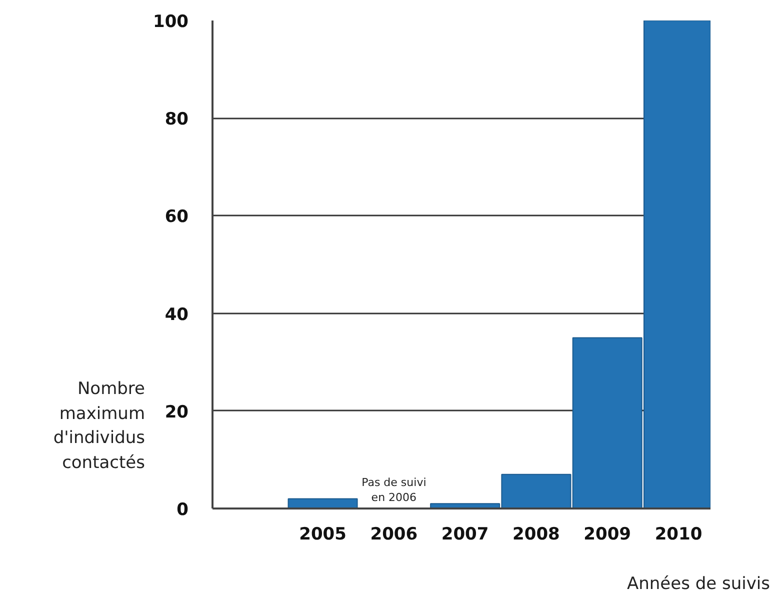 This screenshot has height=597, width=770. What do you see at coordinates (322, 534) in the screenshot?
I see `x-tick-label: 2005` at bounding box center [322, 534].